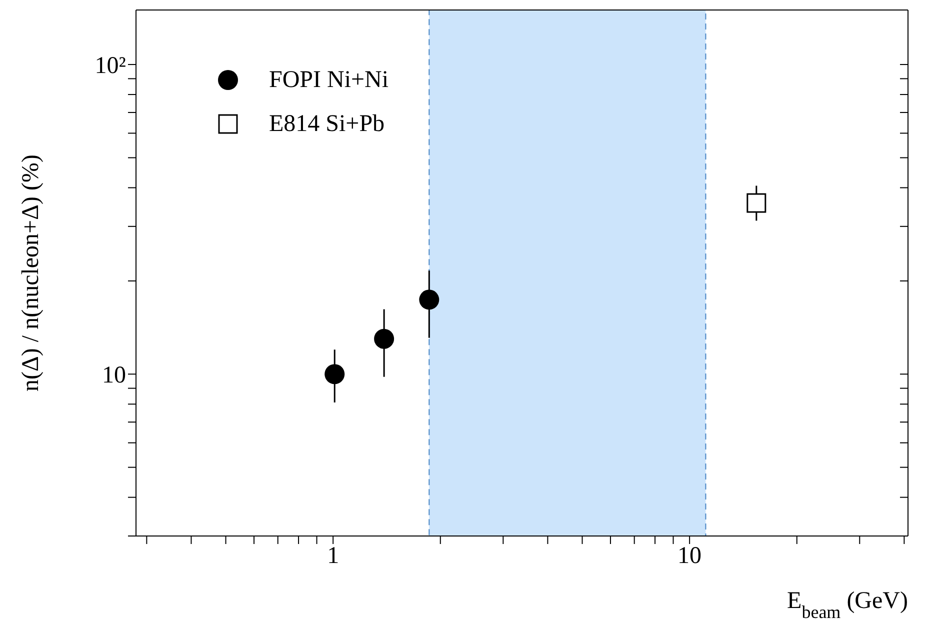 This screenshot has width=930, height=634. What do you see at coordinates (333, 556) in the screenshot?
I see `x-tick-label: 1` at bounding box center [333, 556].